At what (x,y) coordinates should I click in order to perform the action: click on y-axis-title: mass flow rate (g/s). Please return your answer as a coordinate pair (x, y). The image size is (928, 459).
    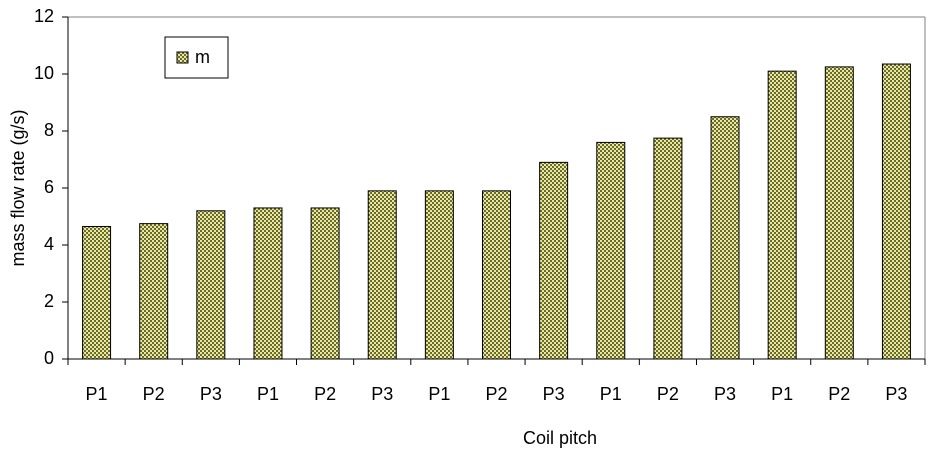
    Looking at the image, I should click on (18, 187).